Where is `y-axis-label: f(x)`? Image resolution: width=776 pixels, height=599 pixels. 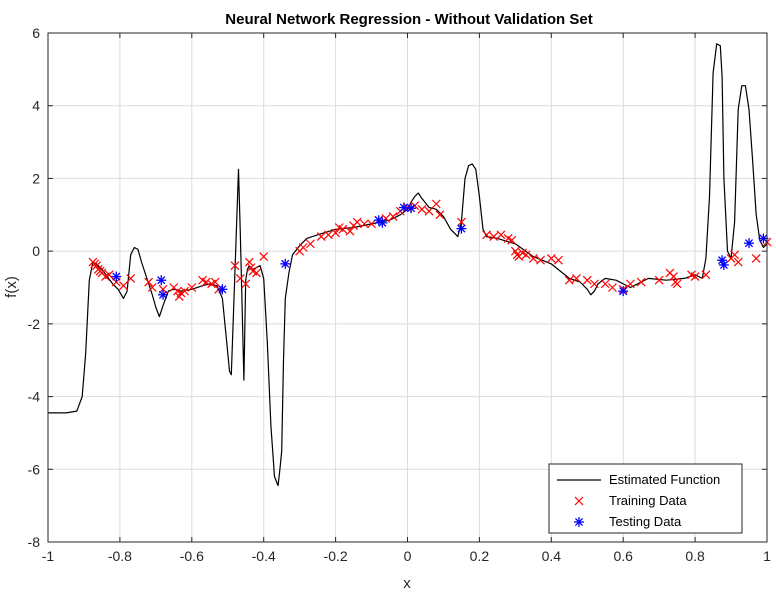
y-axis-label: f(x) is located at coordinates (11, 287).